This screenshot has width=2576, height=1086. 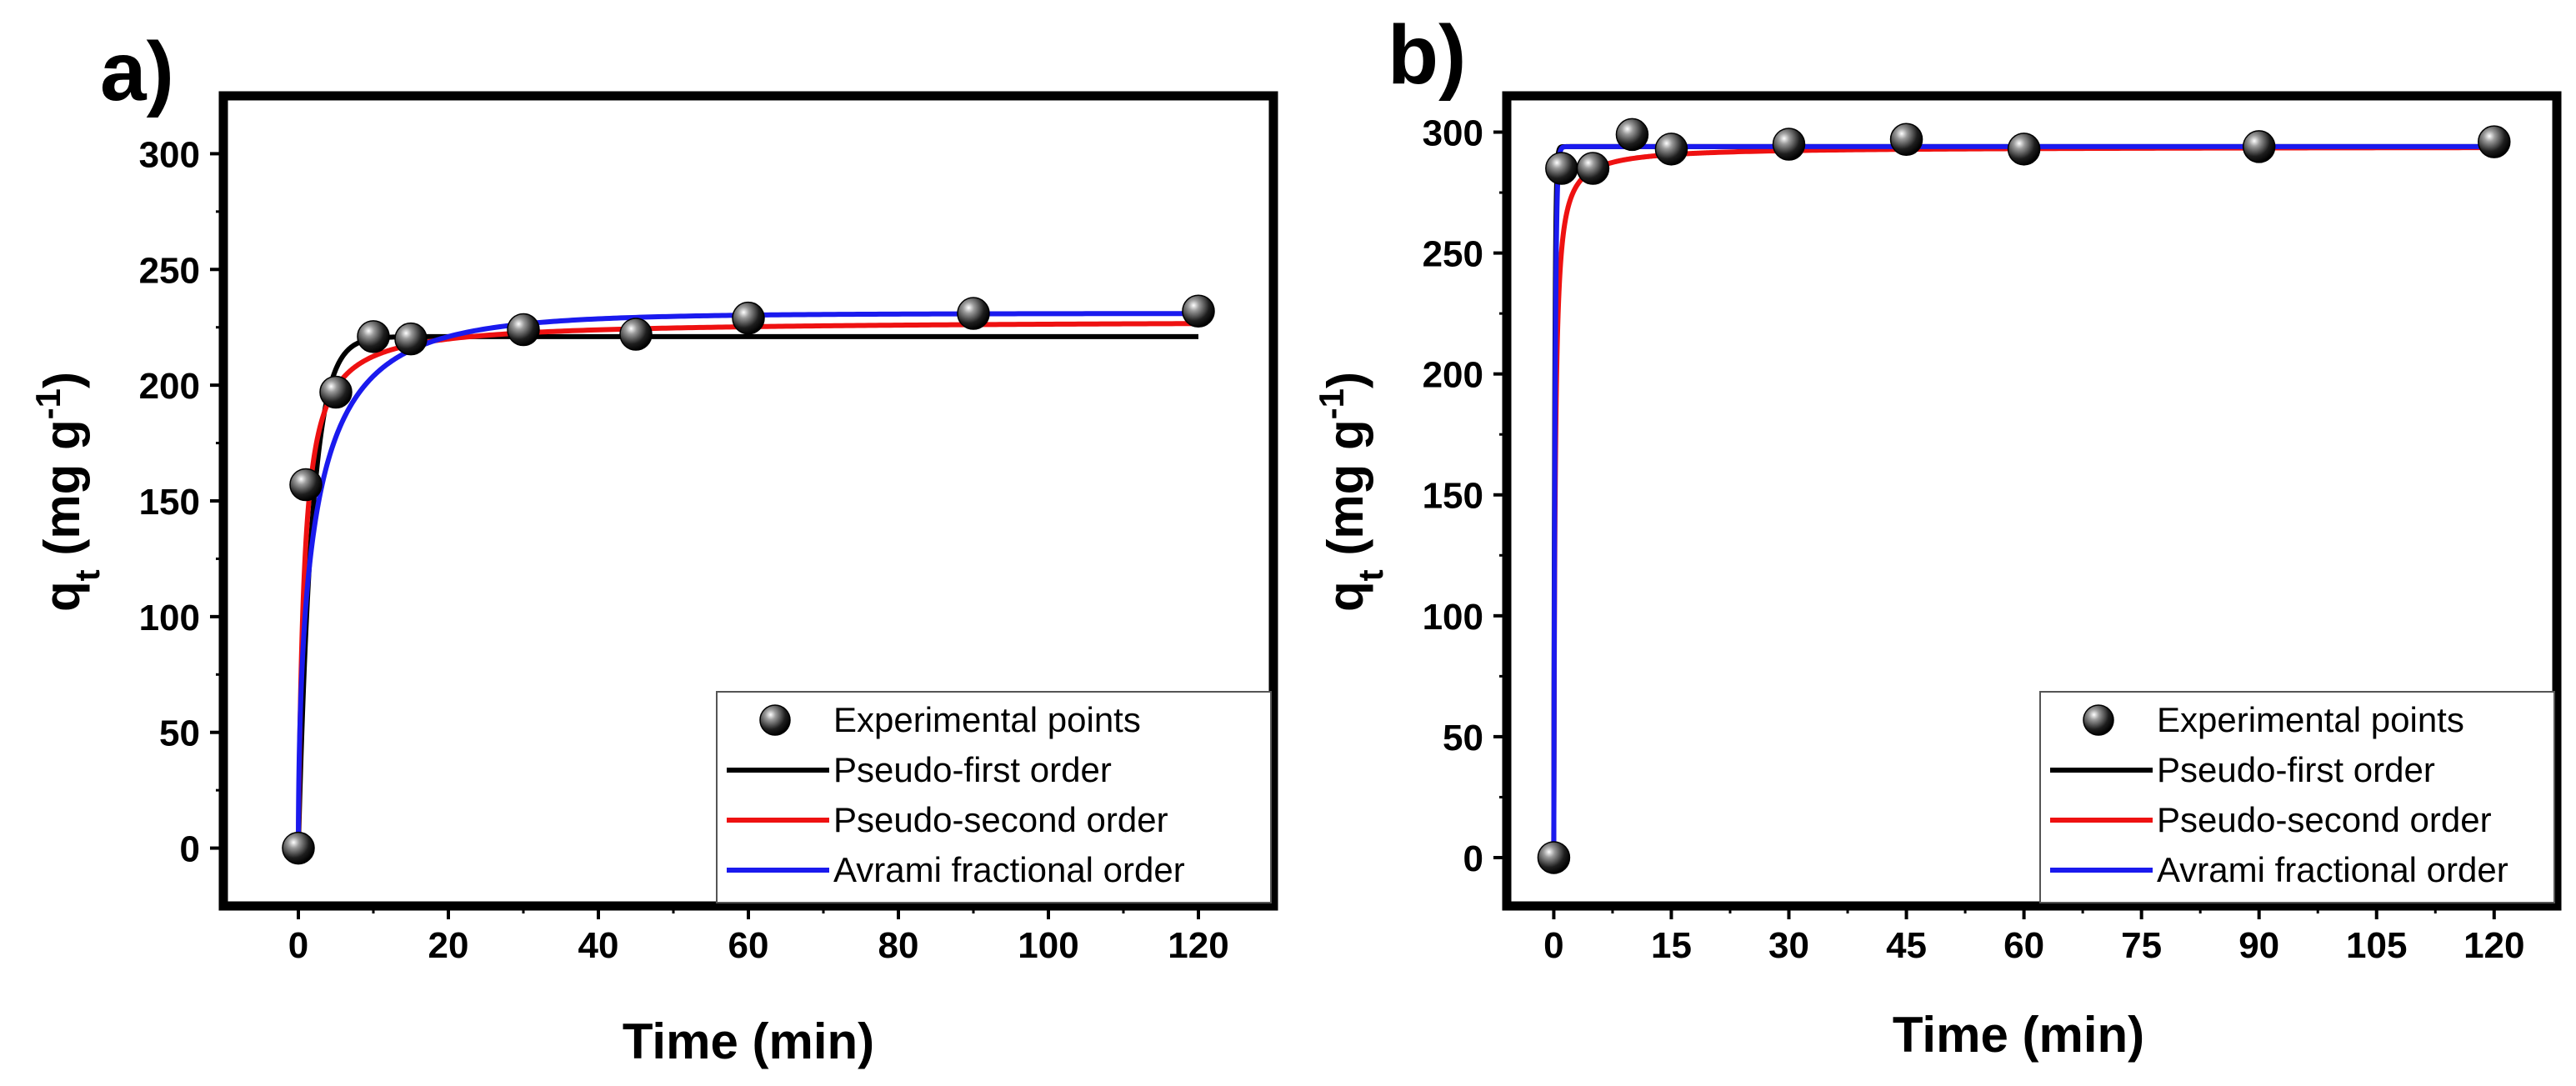 I want to click on x-tick-label: 20, so click(x=448, y=946).